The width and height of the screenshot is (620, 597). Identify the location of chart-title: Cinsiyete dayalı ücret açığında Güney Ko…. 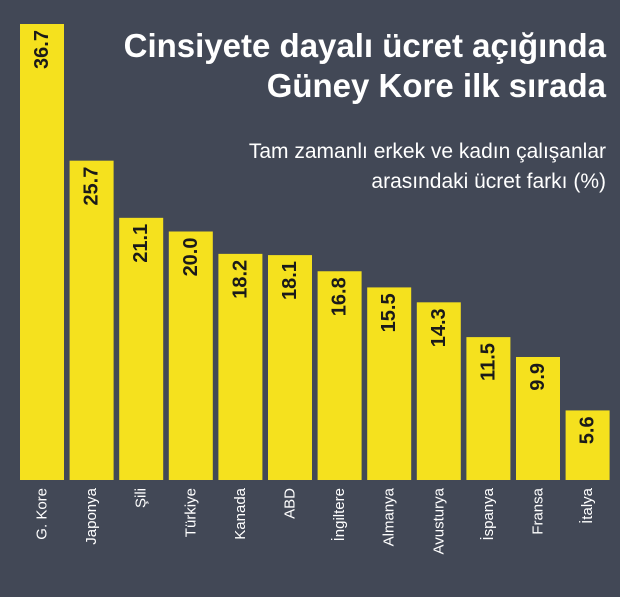
(365, 66).